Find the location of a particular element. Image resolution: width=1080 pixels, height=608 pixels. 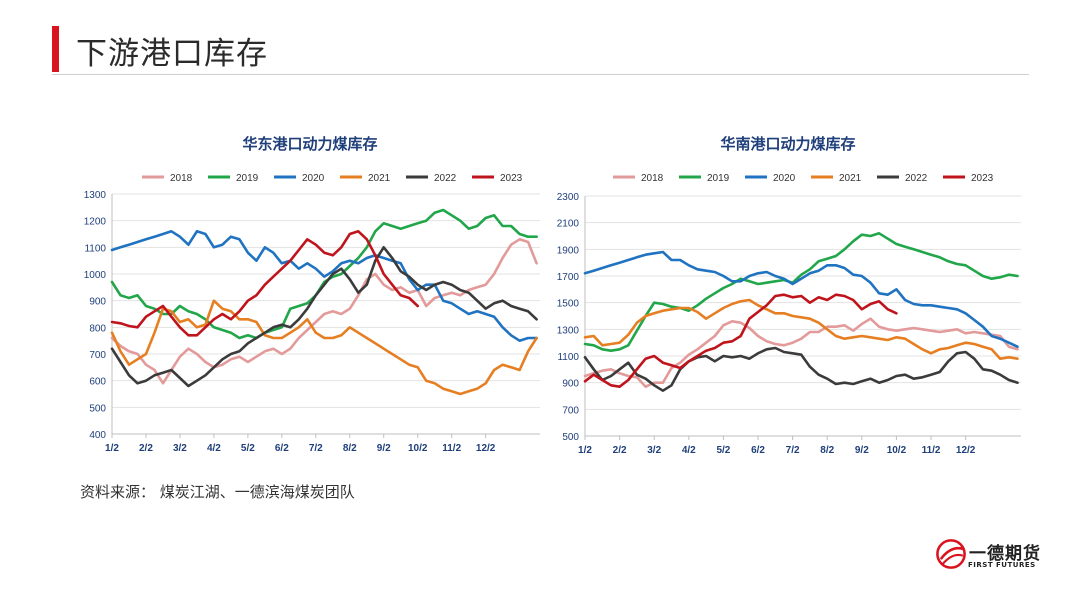

logo-name: 一德期货 is located at coordinates (1005, 554).